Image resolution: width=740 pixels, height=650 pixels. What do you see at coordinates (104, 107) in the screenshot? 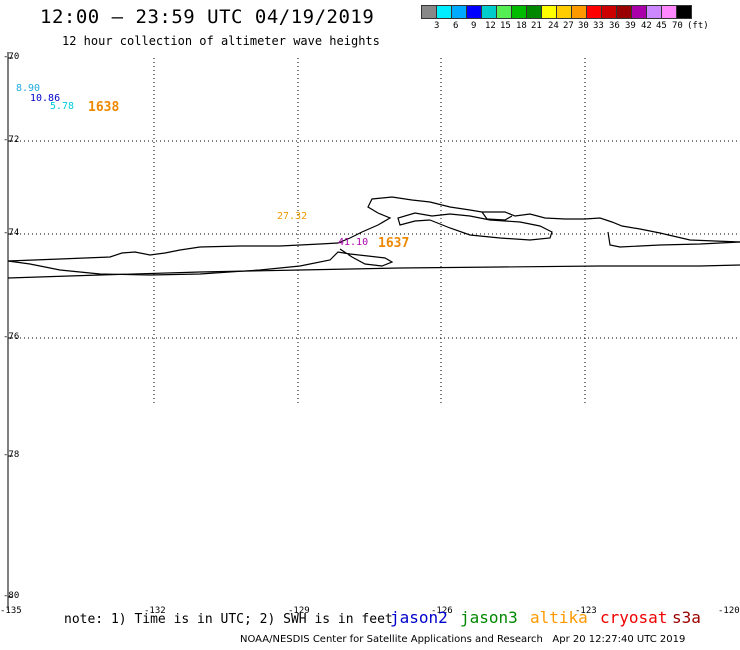
I see `pass-time-label: 1638` at bounding box center [104, 107].